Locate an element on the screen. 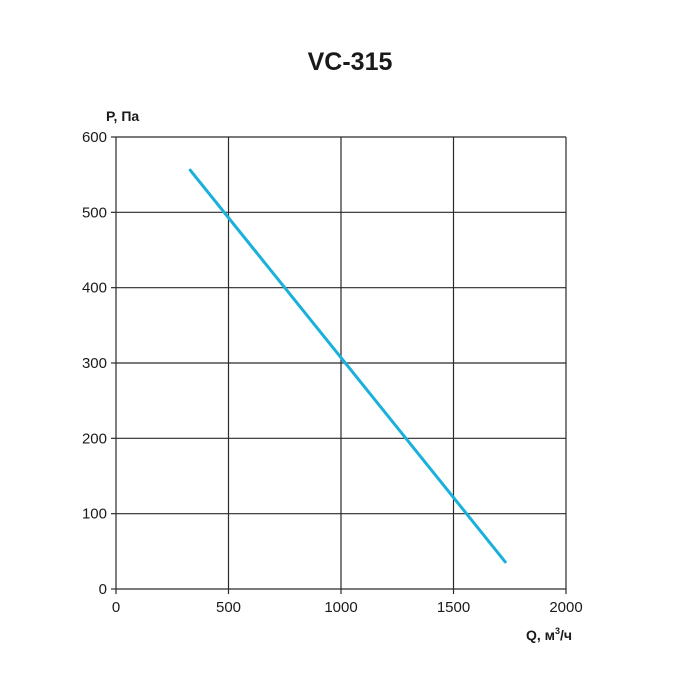 The height and width of the screenshot is (700, 700). x-tick-label: 2000 is located at coordinates (565, 607).